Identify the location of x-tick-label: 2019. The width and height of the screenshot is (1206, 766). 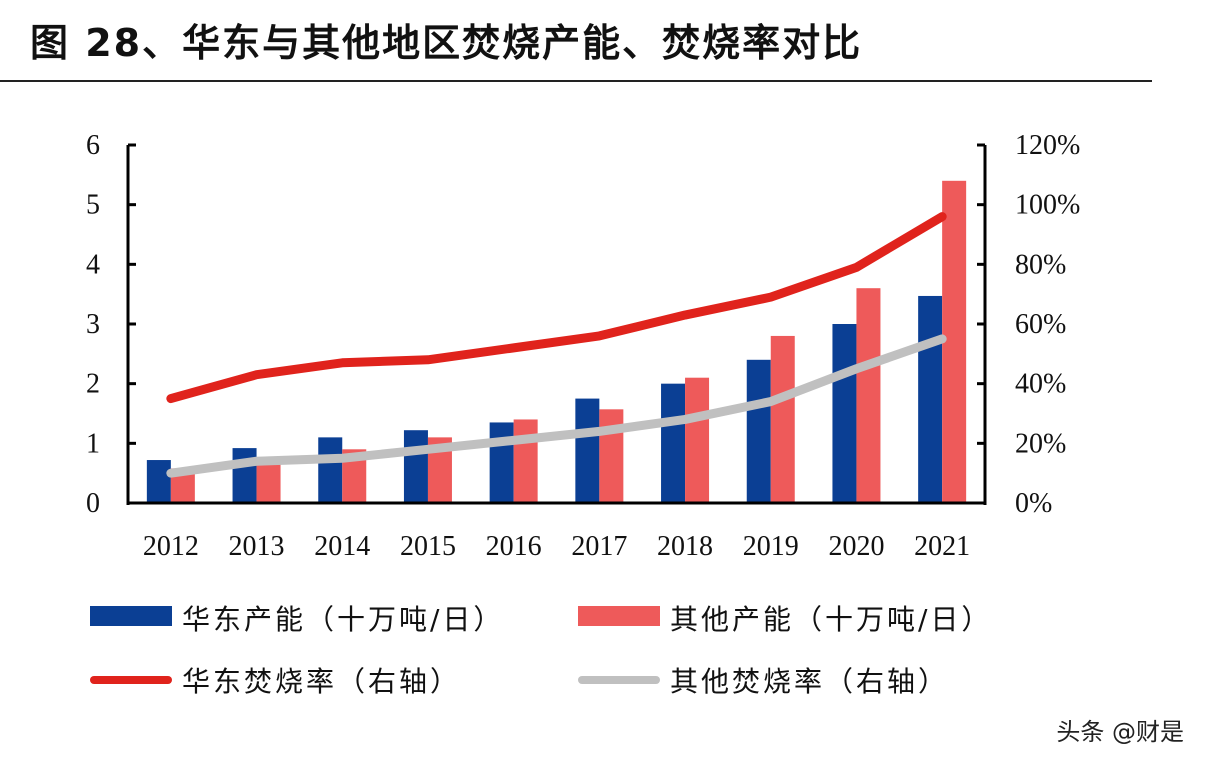
(771, 546).